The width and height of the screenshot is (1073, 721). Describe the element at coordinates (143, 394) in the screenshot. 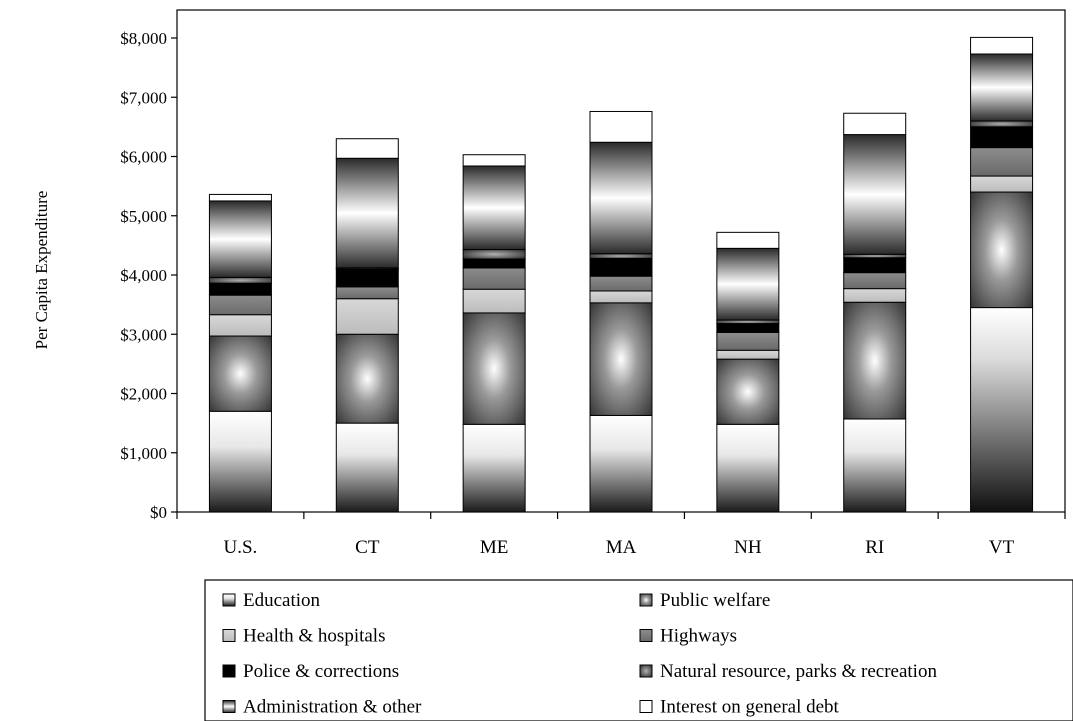

I see `y-tick-label: $2,000` at that location.